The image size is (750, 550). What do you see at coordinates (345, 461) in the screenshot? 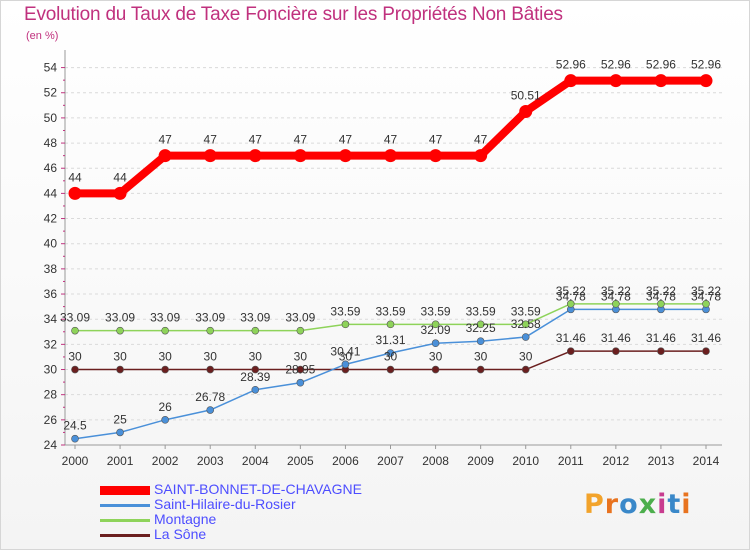
I see `x-tick-label: 2006` at bounding box center [345, 461].